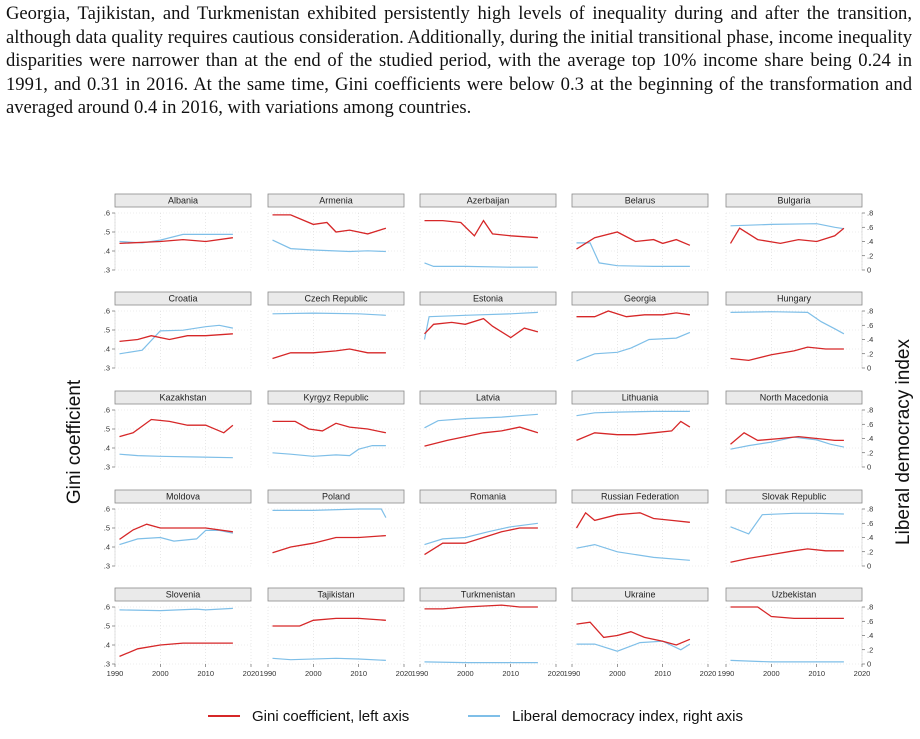  What do you see at coordinates (787, 661) in the screenshot?
I see `ldi-line-uzbekistan` at bounding box center [787, 661].